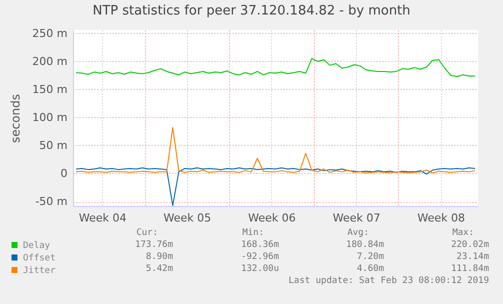 The image size is (503, 304). I want to click on x-tick-label: Week 04, so click(102, 218).